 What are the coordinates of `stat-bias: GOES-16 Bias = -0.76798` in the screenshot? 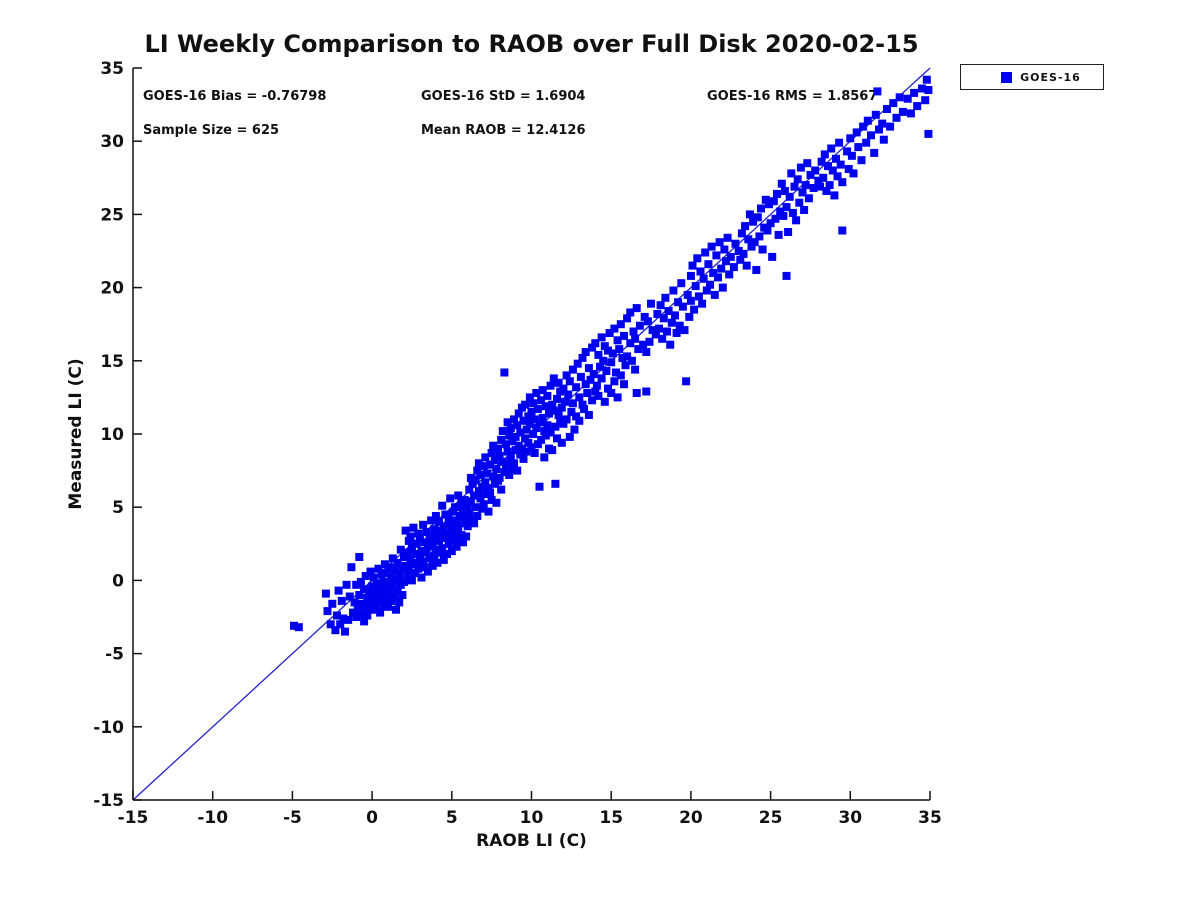 It's located at (235, 96).